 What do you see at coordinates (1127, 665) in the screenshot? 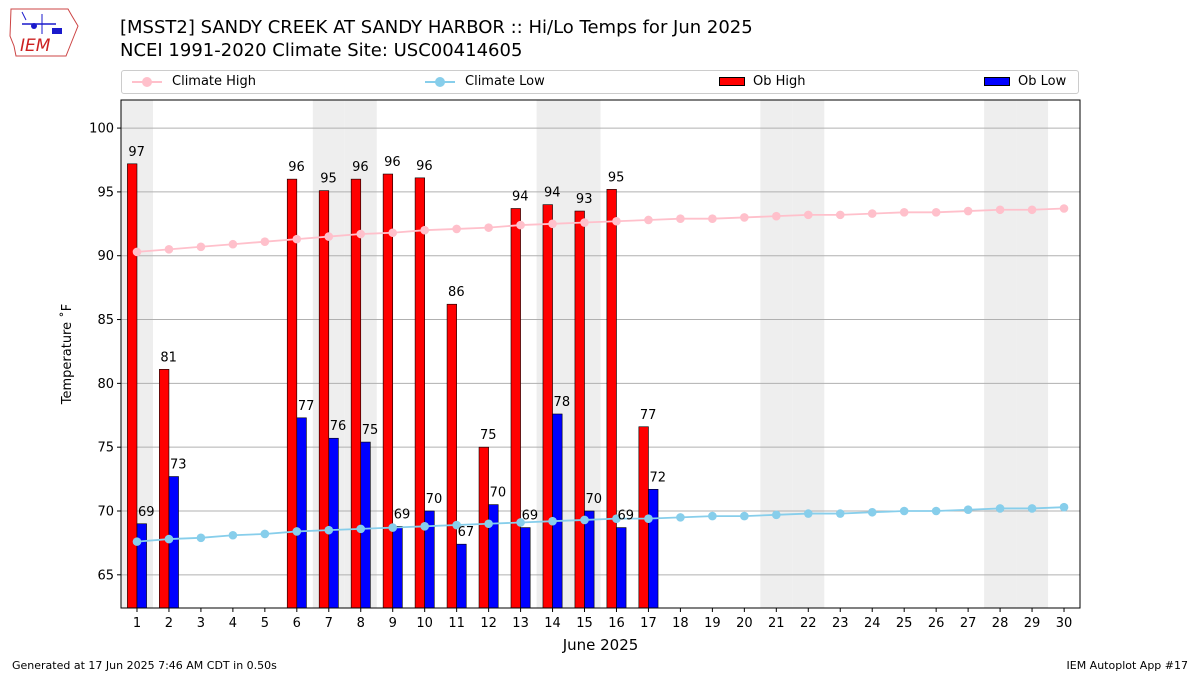
I see `app-footer: IEM Autoplot App #17` at bounding box center [1127, 665].